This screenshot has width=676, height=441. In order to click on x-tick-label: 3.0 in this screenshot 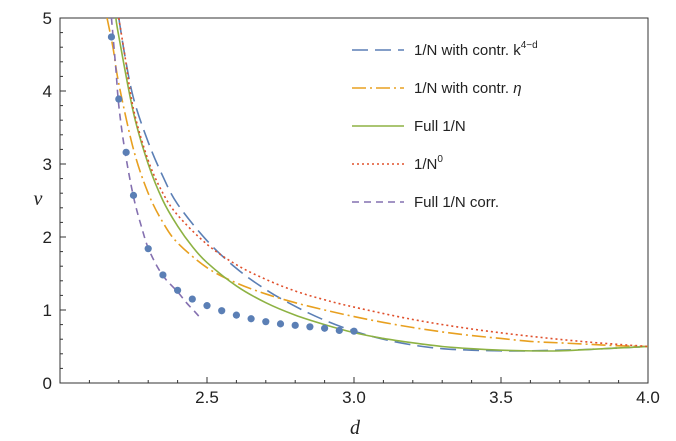, I will do `click(354, 397)`.